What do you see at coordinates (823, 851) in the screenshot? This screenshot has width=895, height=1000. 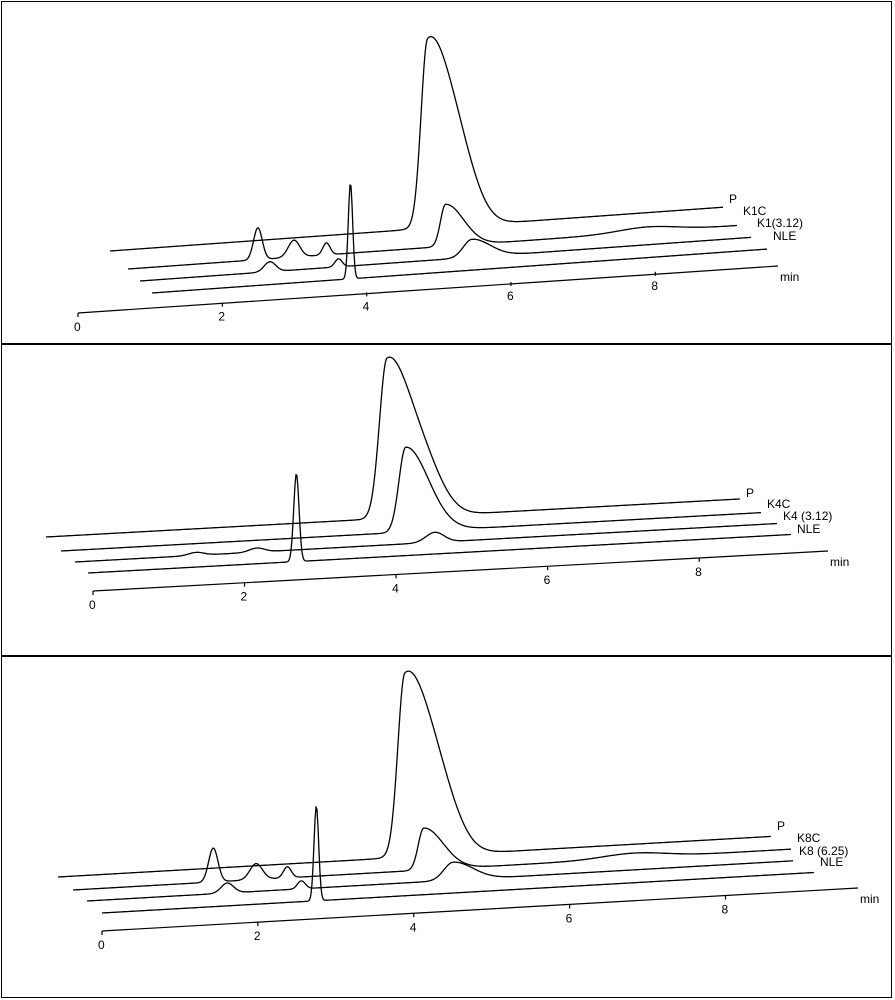 I see `series-label: K8 (6.25)` at bounding box center [823, 851].